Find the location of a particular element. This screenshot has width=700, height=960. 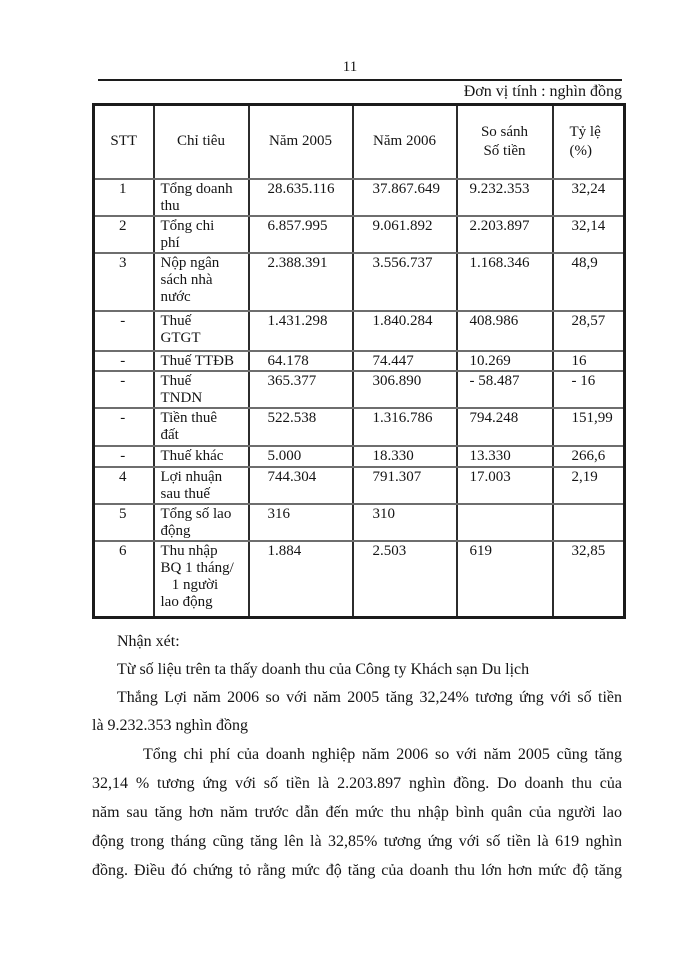

cell-nam-2006: 37.867.649 is located at coordinates (404, 197).